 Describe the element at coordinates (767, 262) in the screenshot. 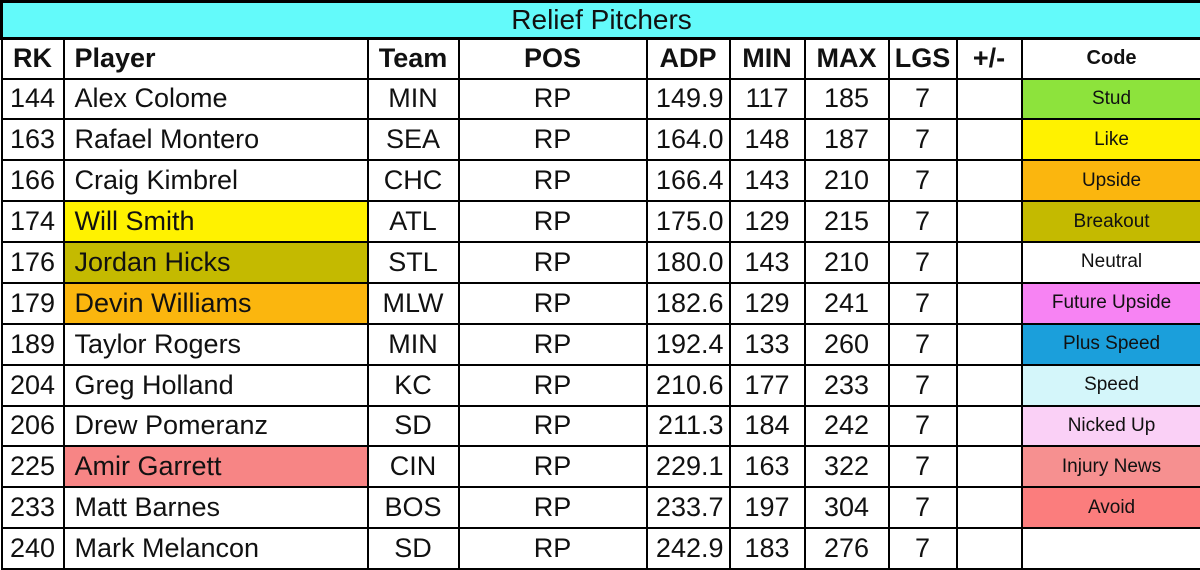

I see `cell-min: 143` at that location.